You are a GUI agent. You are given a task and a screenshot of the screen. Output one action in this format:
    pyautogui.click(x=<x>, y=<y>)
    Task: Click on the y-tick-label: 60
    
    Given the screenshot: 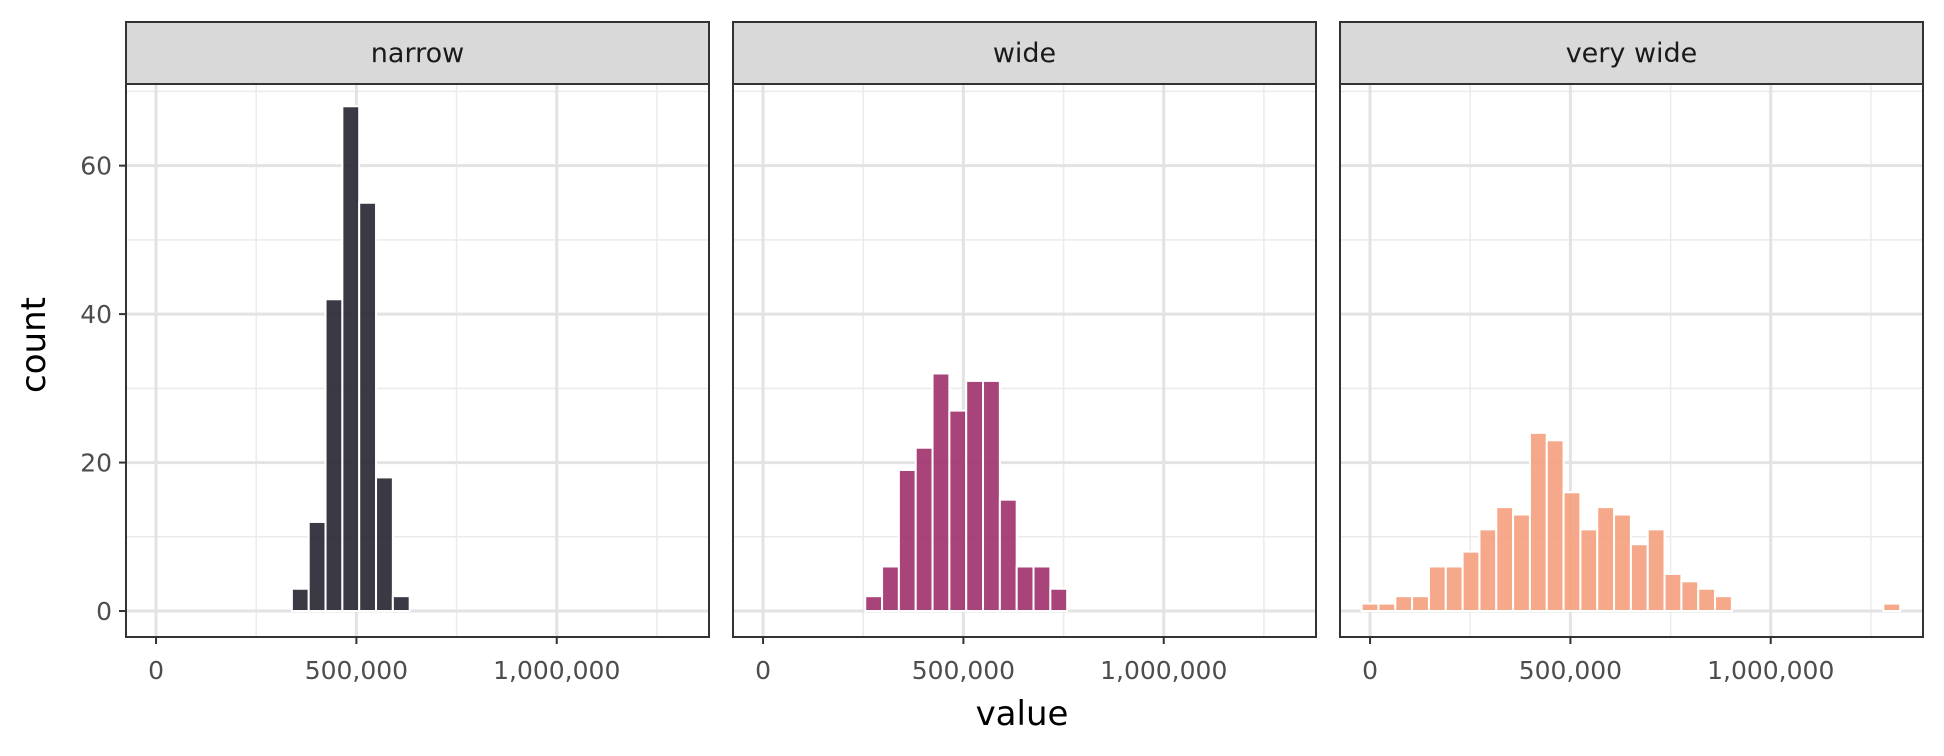 What is the action you would take?
    pyautogui.click(x=96, y=166)
    